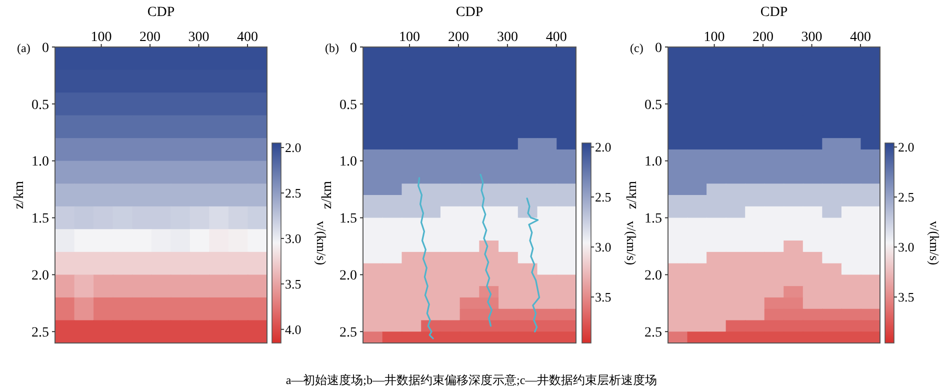 This screenshot has width=943, height=392. I want to click on text: (a), so click(23, 48).